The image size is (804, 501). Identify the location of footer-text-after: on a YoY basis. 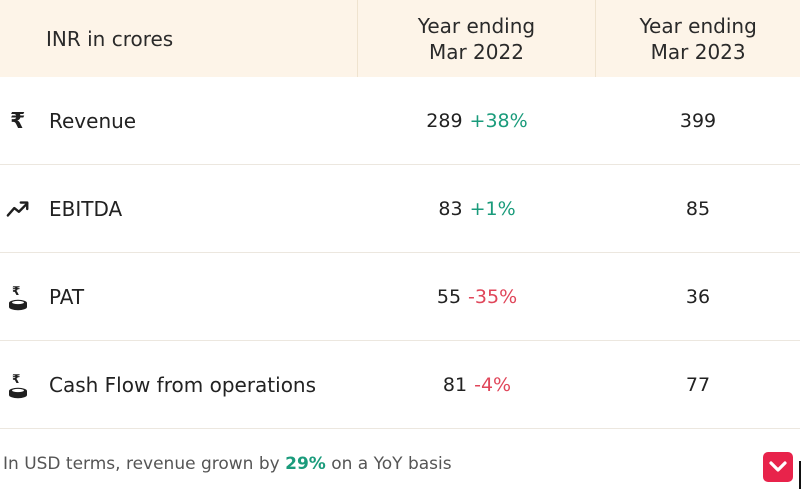
(388, 464).